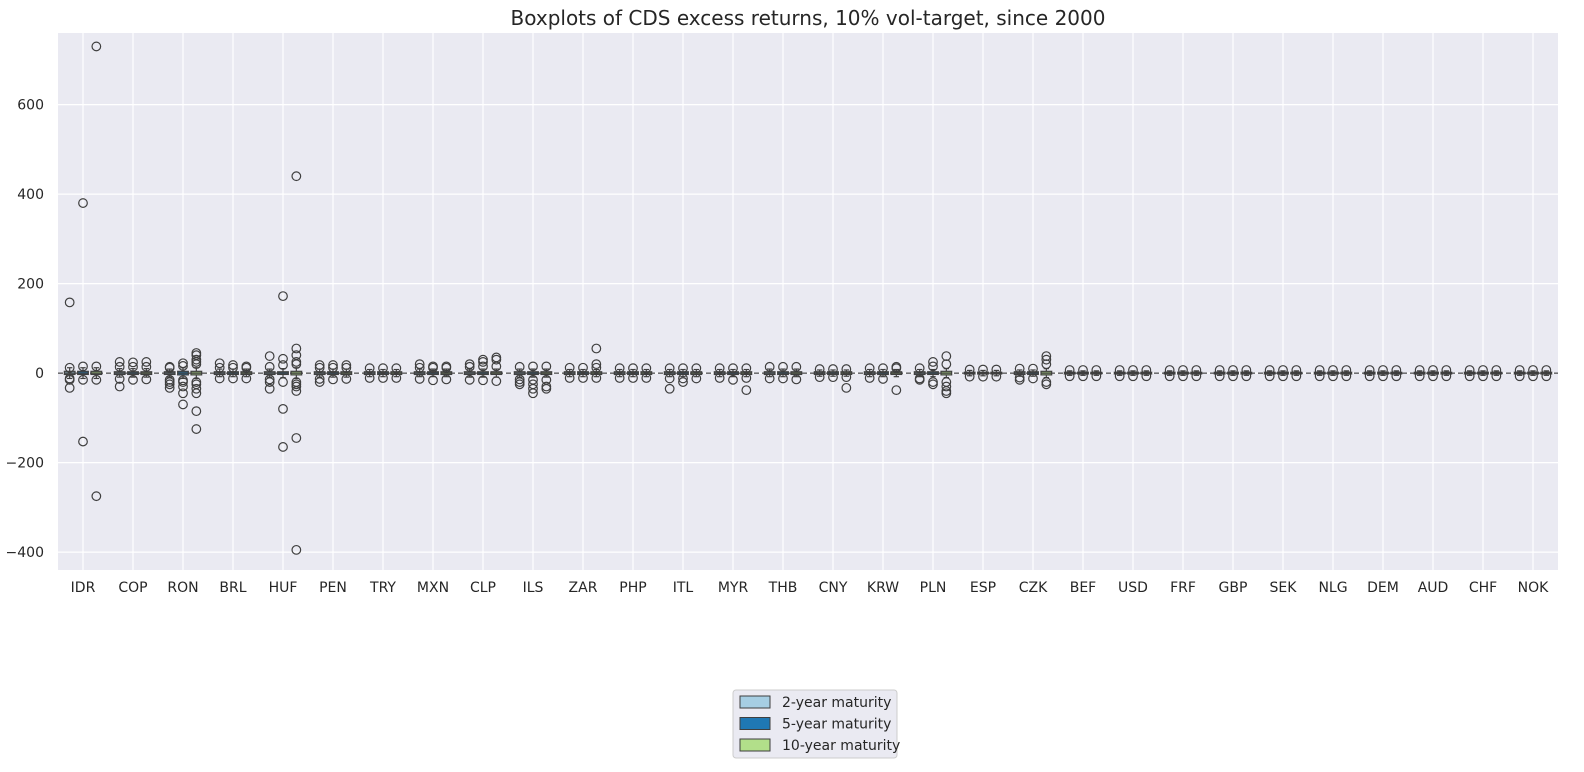  I want to click on x-tick-label: THB, so click(783, 588).